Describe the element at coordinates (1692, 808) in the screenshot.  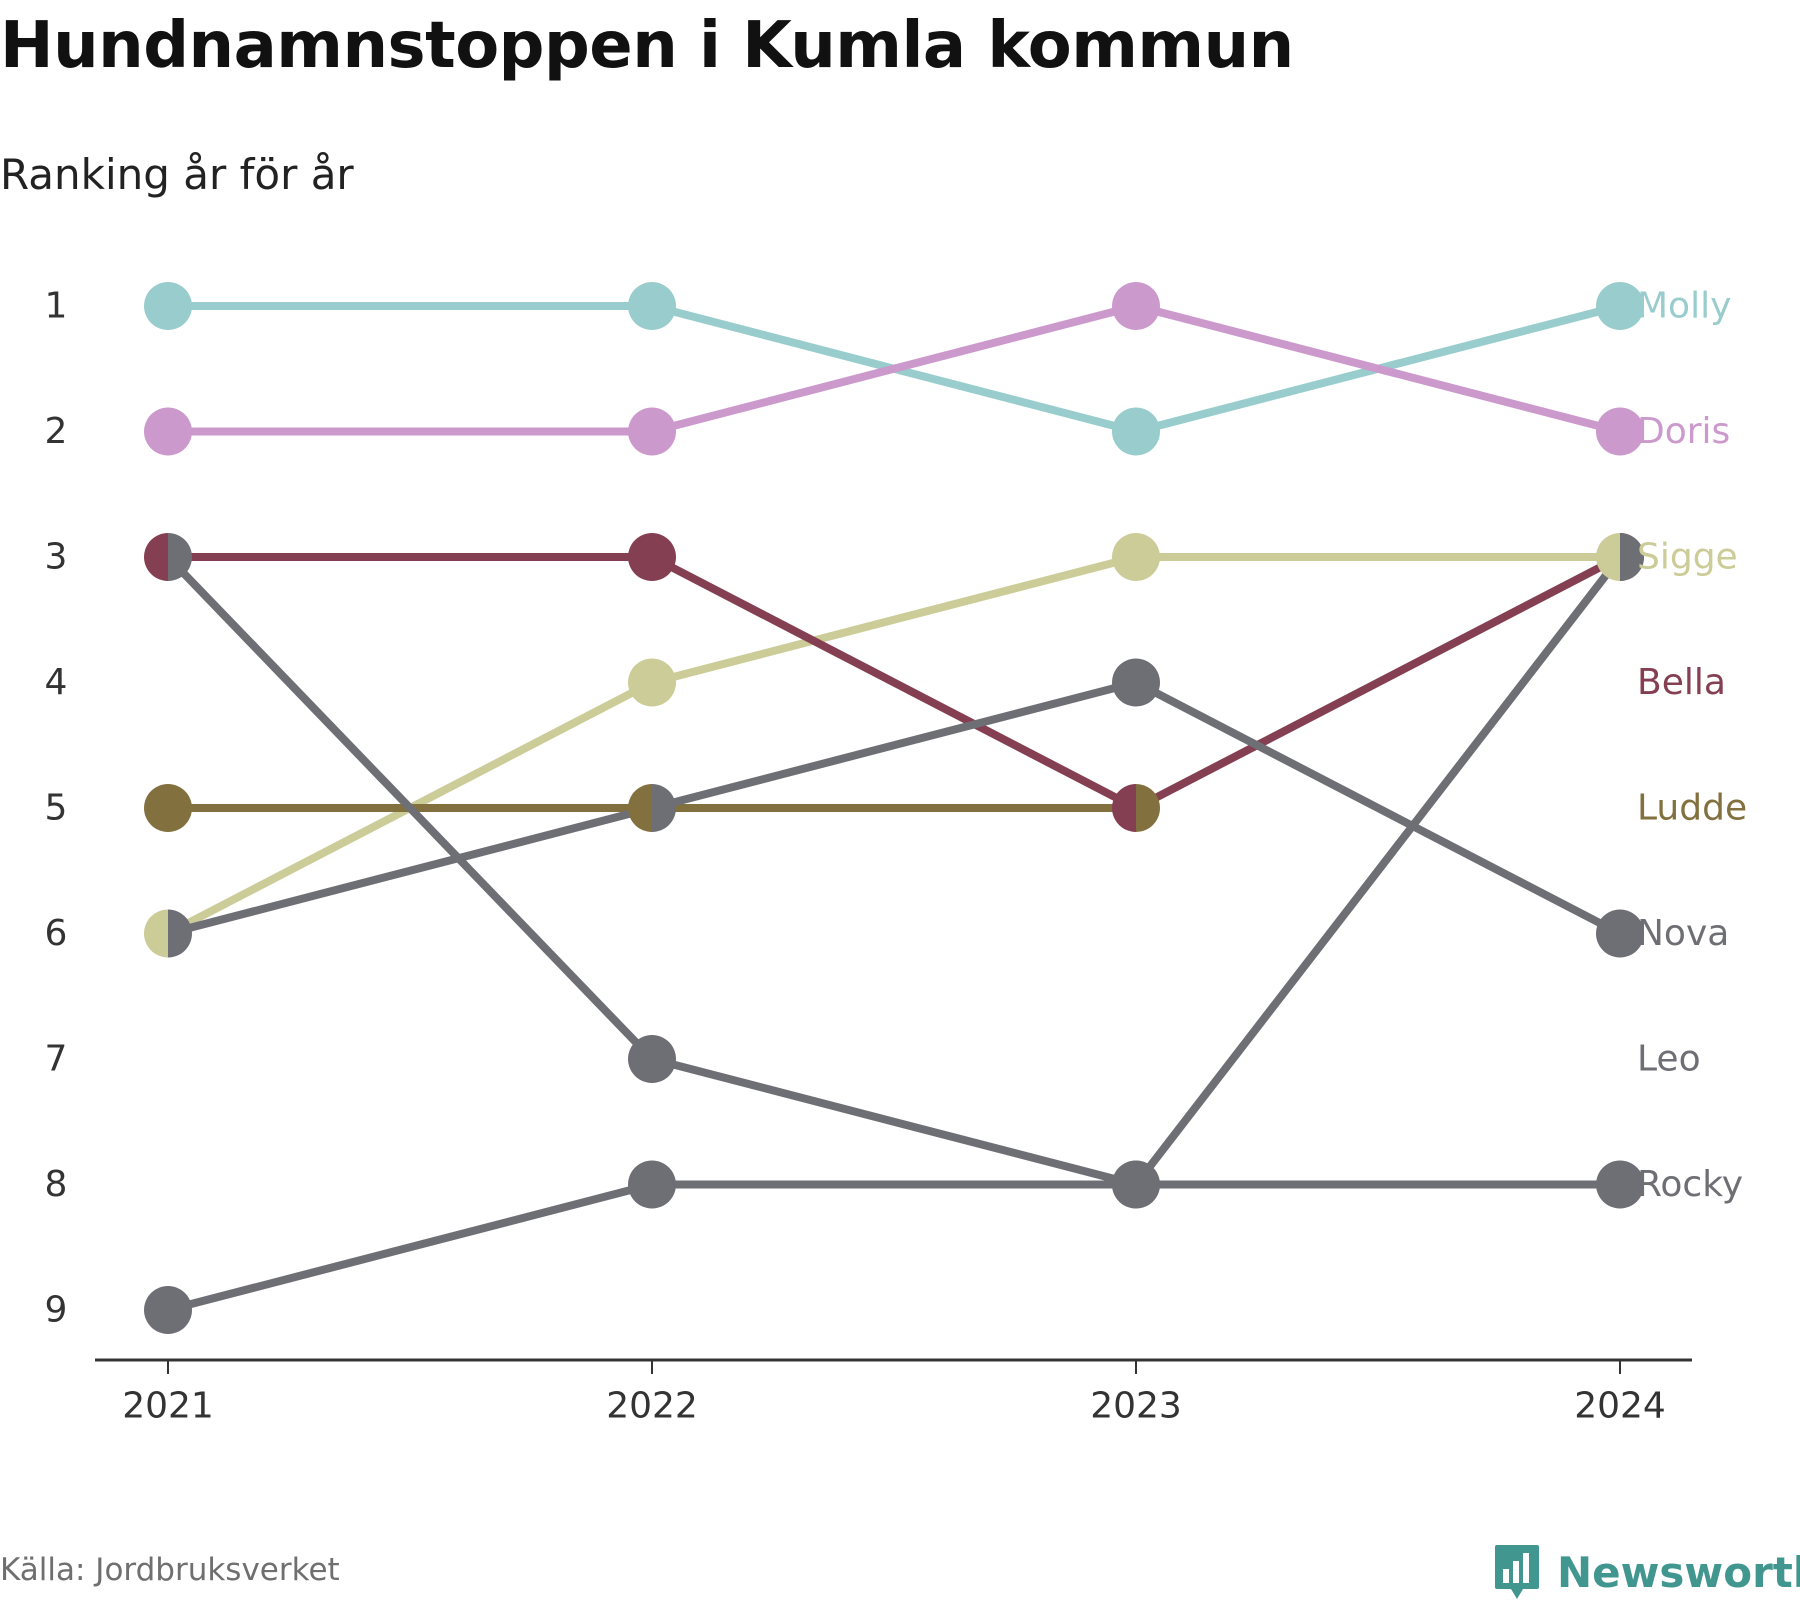
I see `series-label-ludde: Ludde` at that location.